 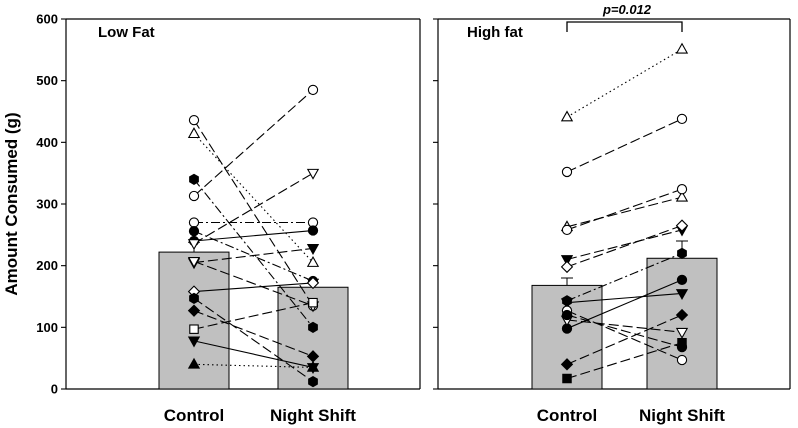 What do you see at coordinates (682, 415) in the screenshot?
I see `high-fat-night-shift-label: Night Shift` at bounding box center [682, 415].